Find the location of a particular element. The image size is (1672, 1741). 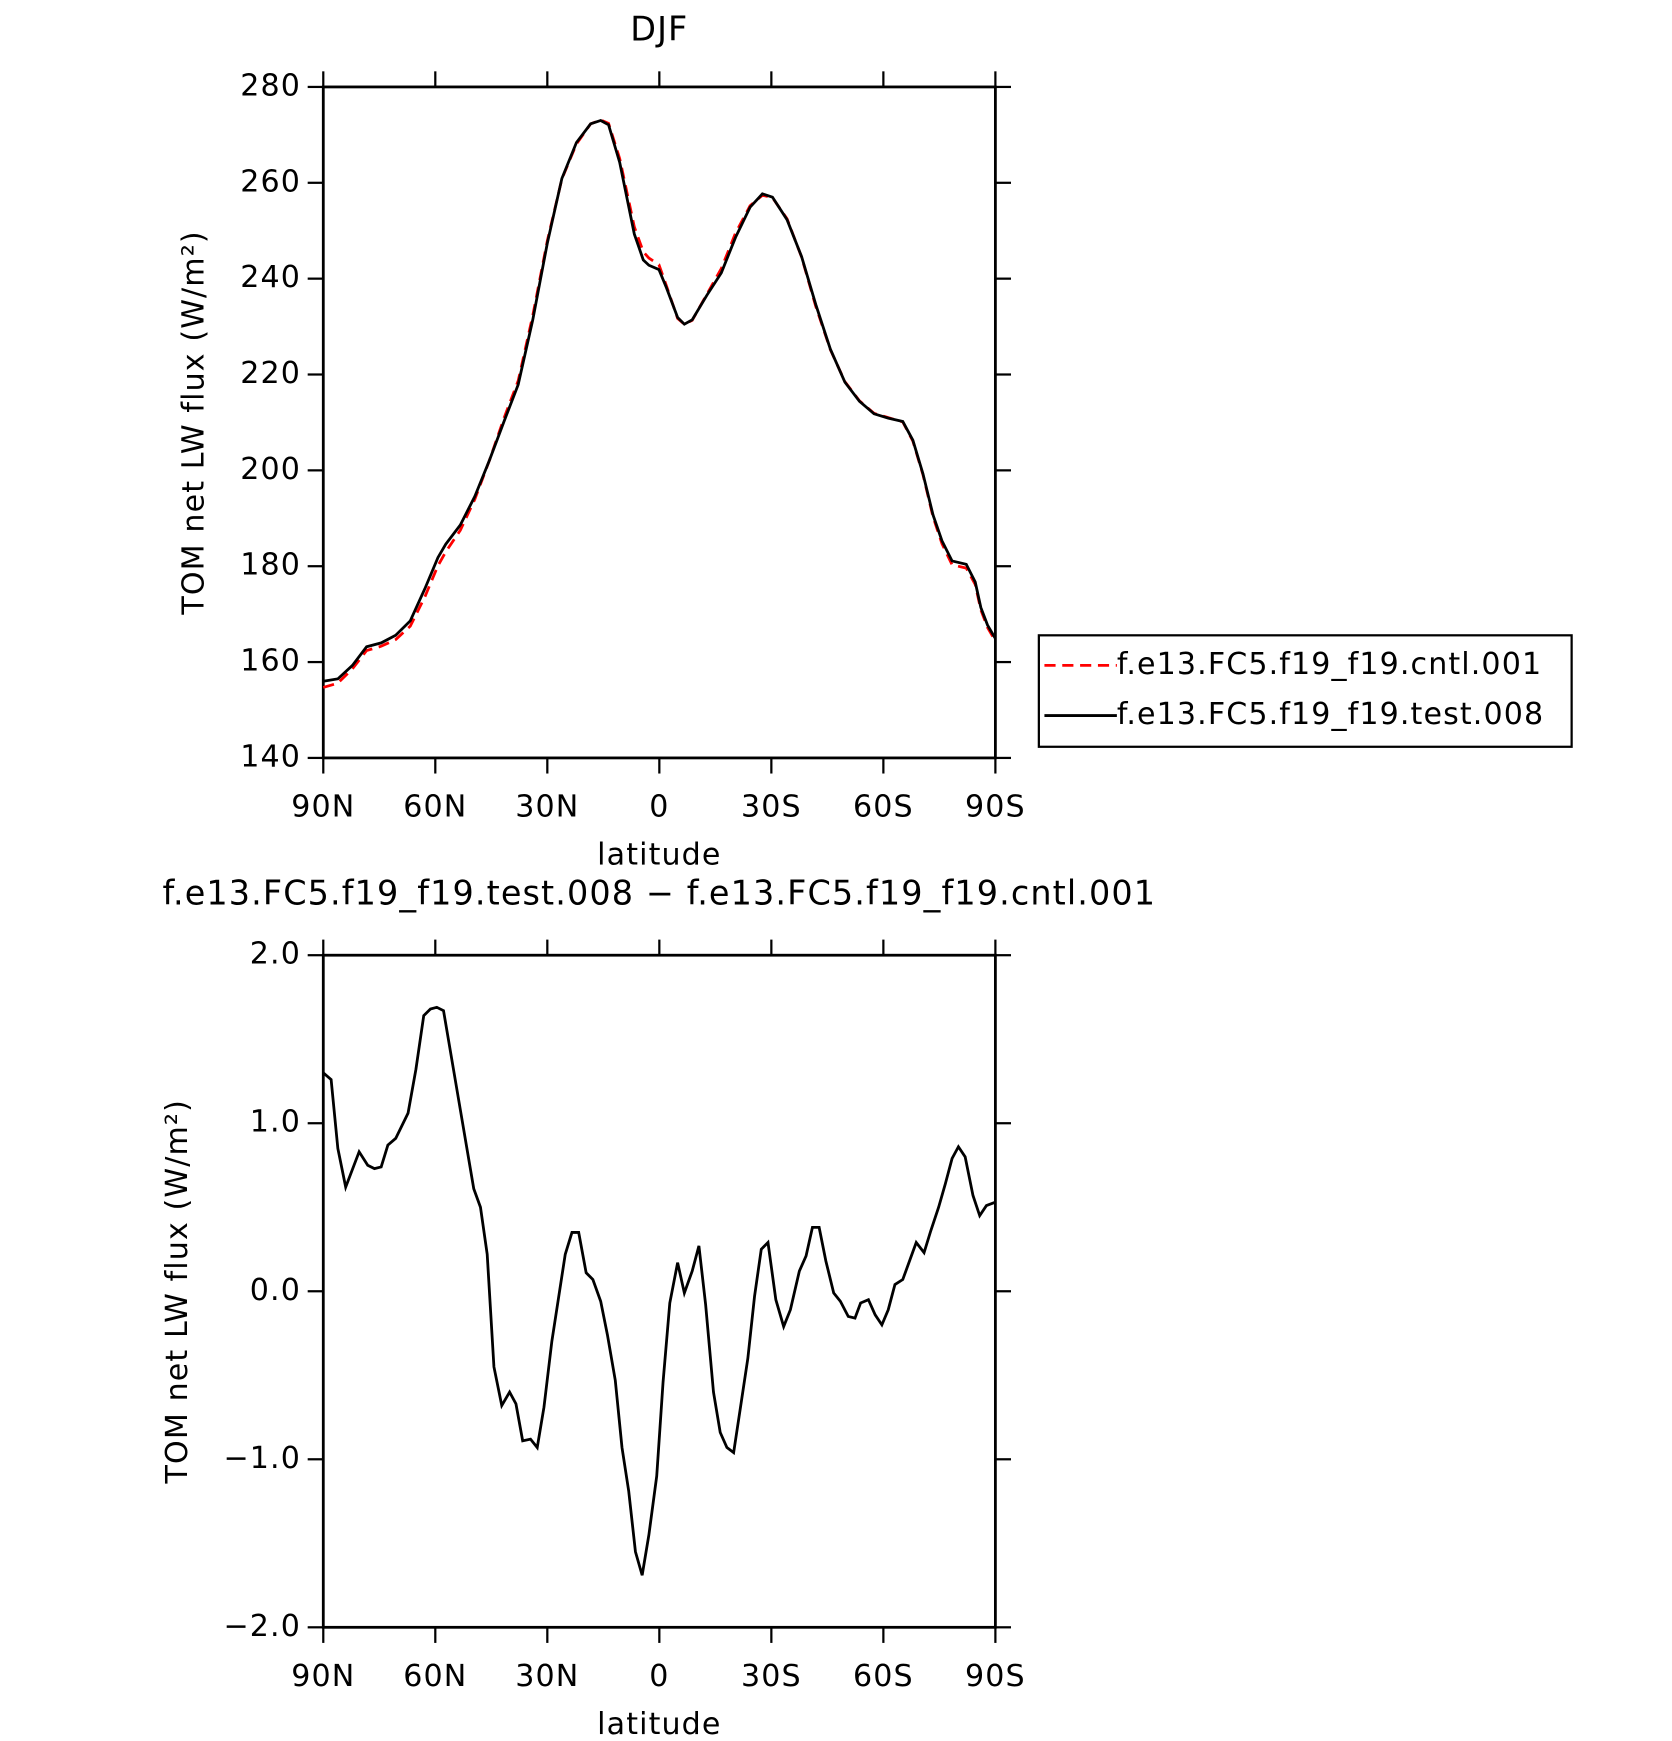

y-tick-label: 0.0 is located at coordinates (275, 1290).